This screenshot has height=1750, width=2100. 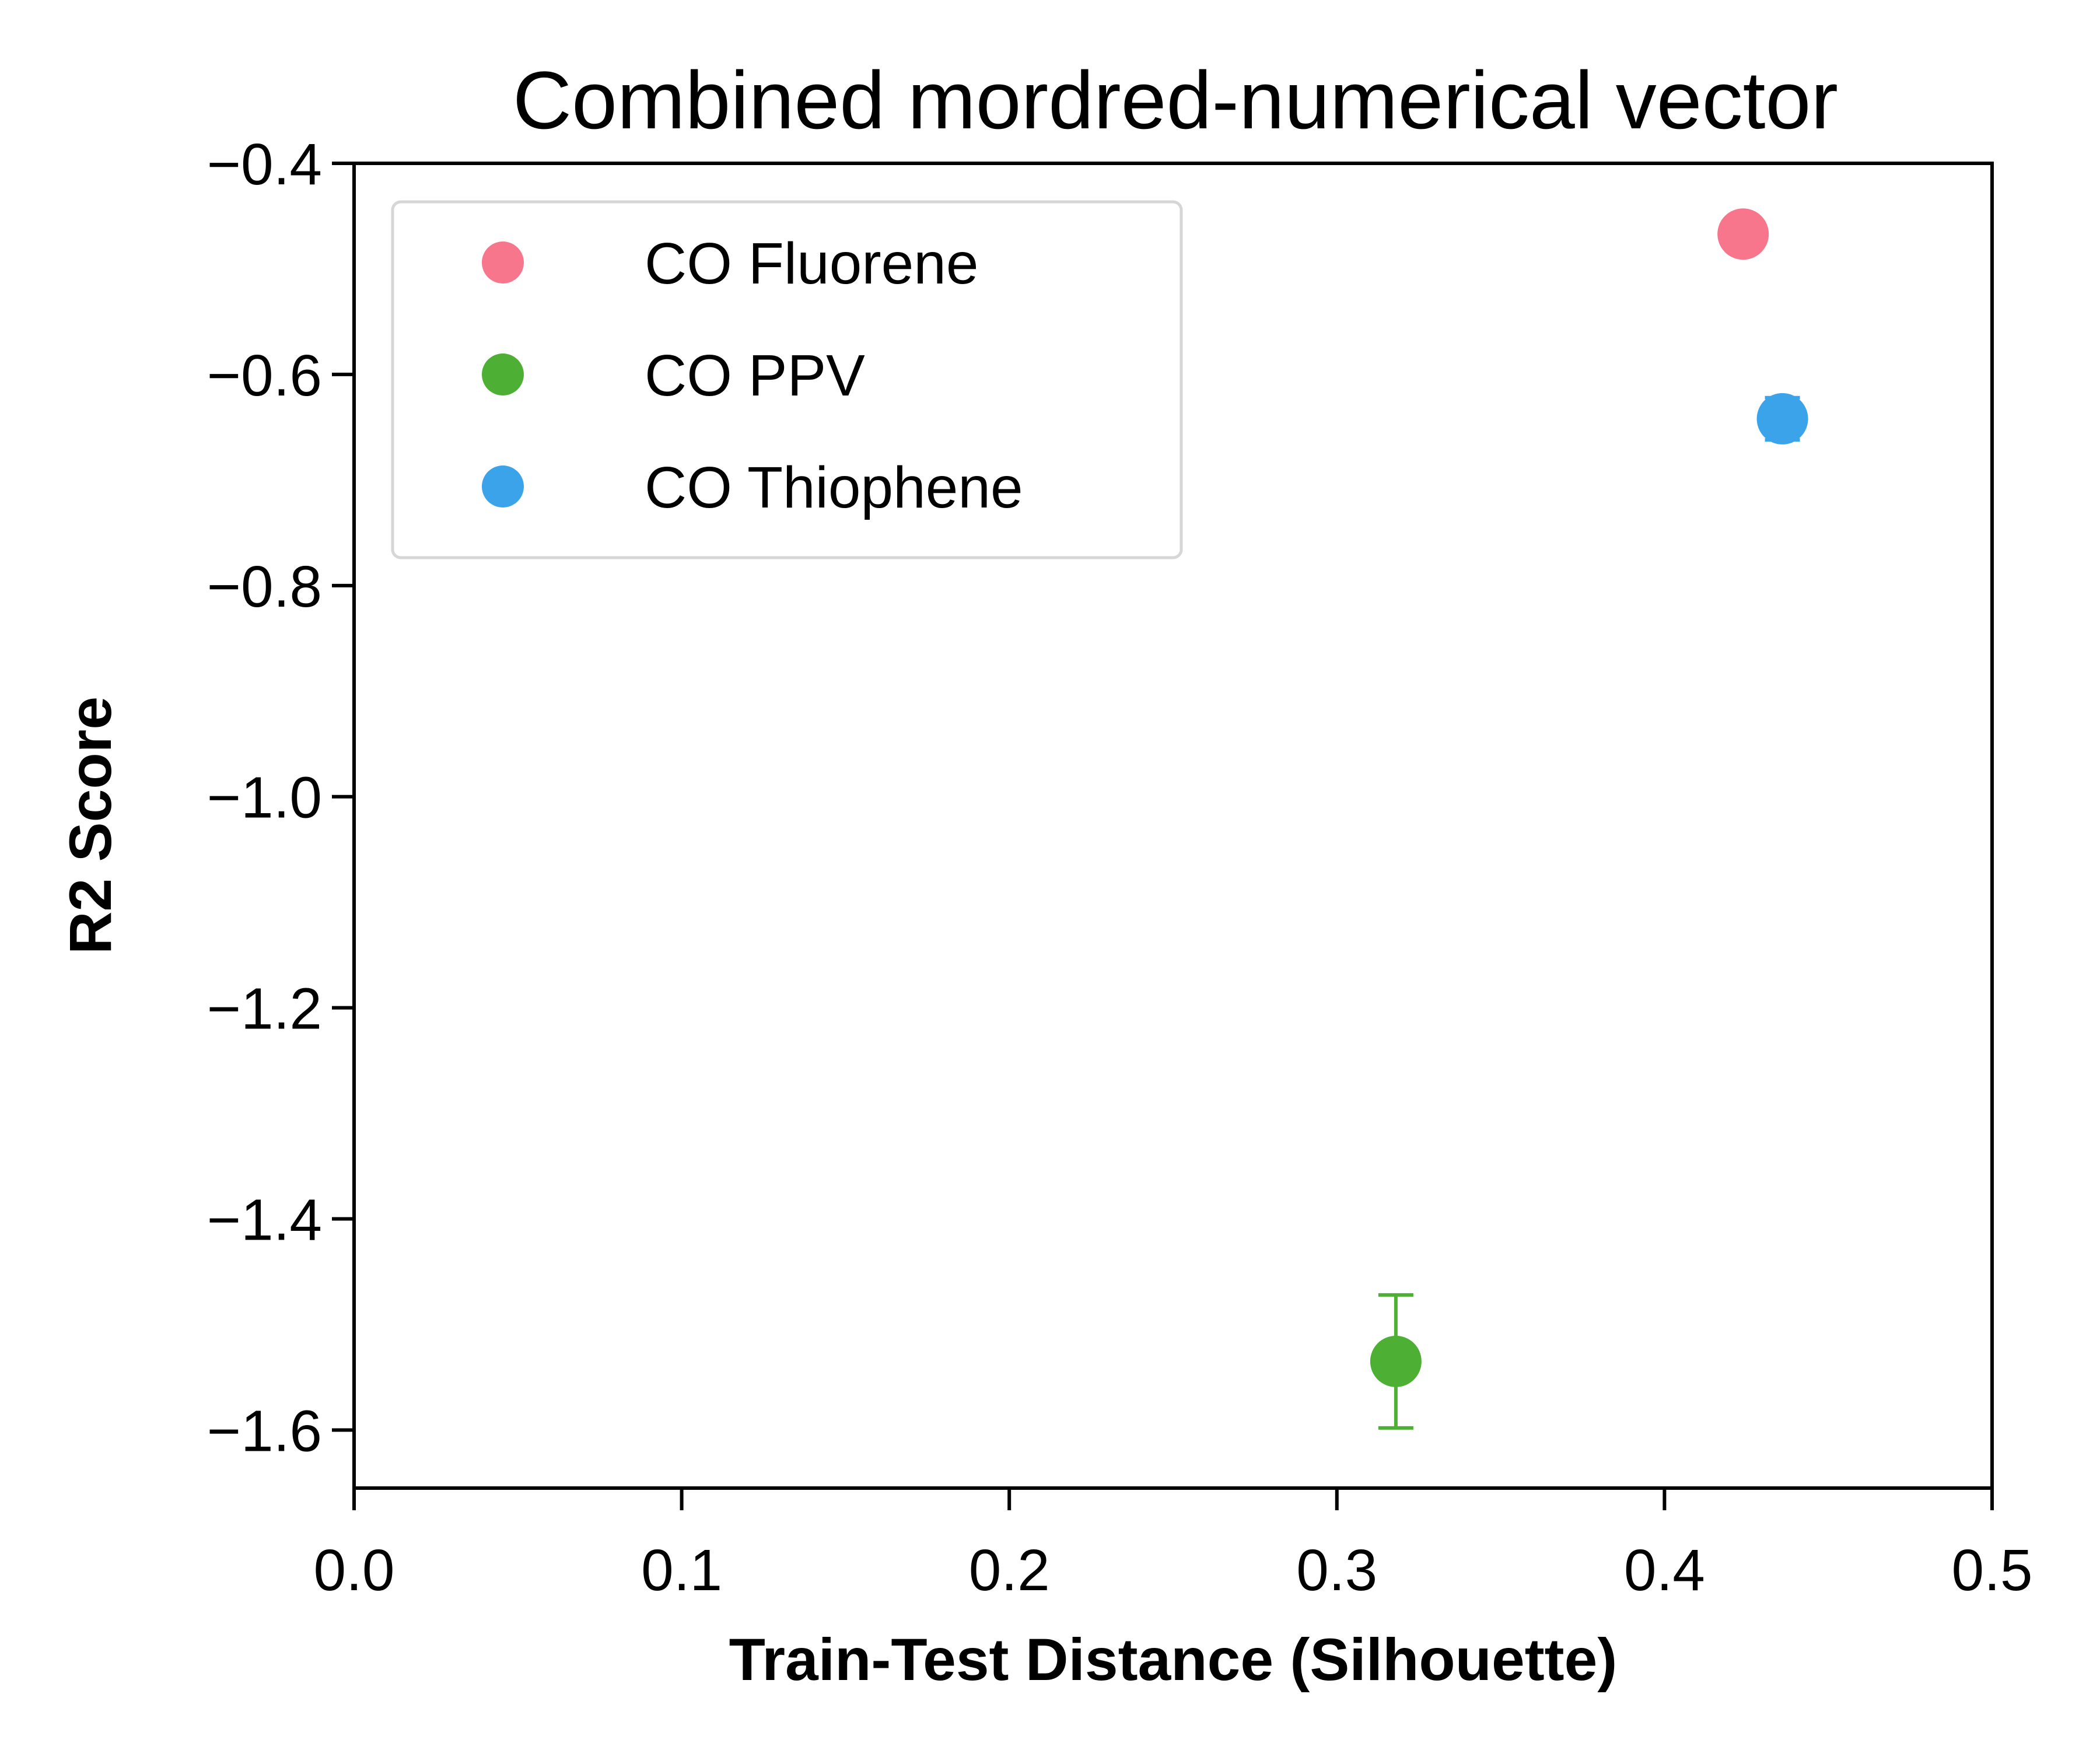 I want to click on chart-title: Combined mordred-numerical vector, so click(x=1175, y=100).